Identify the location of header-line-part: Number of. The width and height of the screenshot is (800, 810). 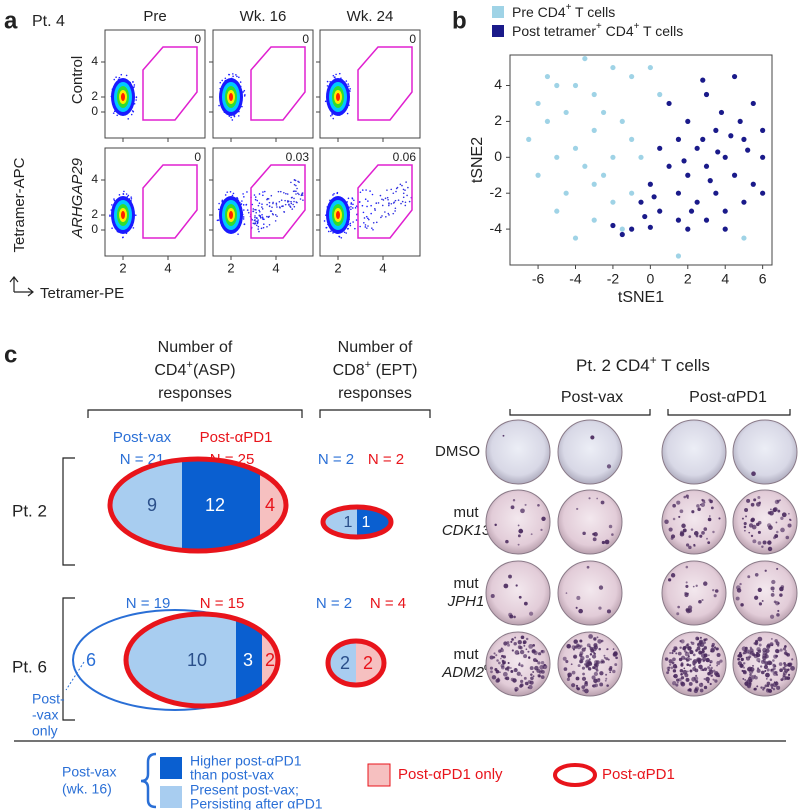
(375, 347).